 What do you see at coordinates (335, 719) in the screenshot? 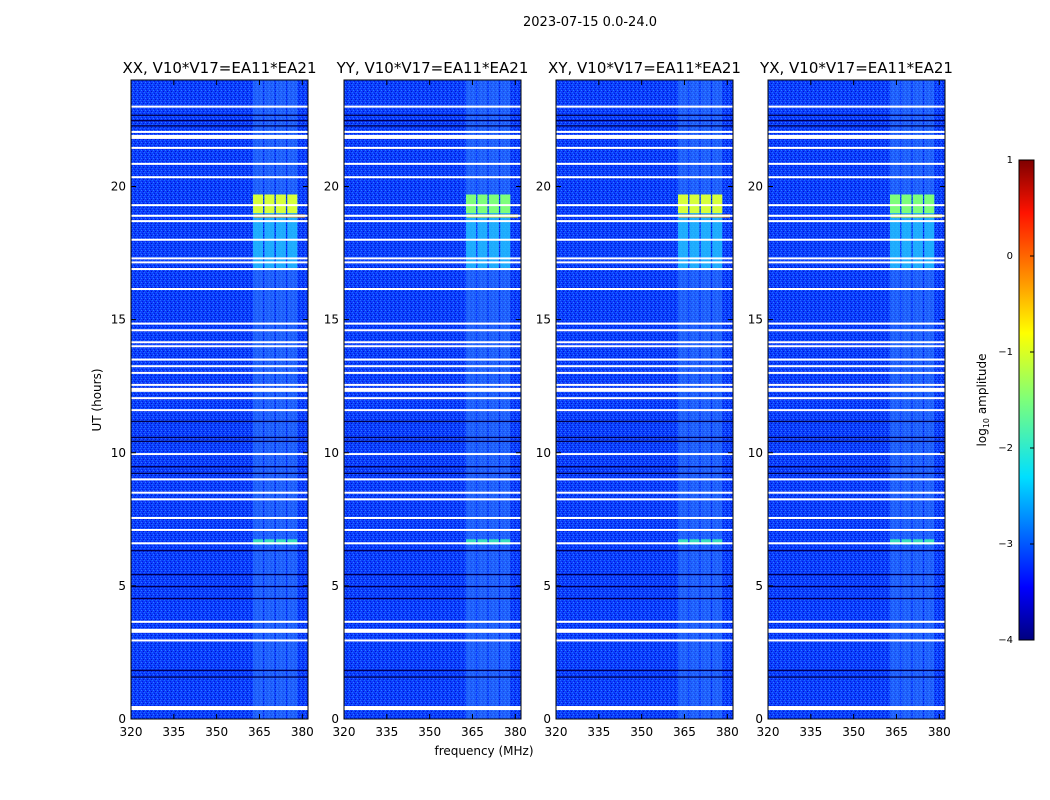
I see `y-tick-label: 0` at bounding box center [335, 719].